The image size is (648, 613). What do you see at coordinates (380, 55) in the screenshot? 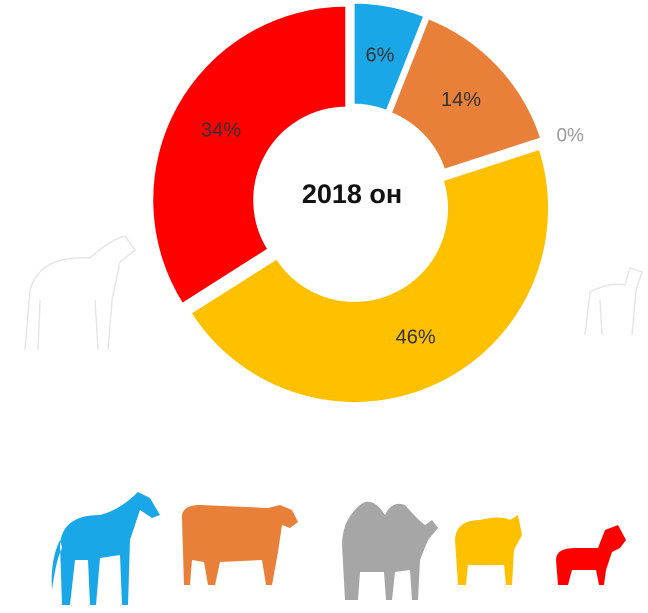
I see `slice-label: 6%` at bounding box center [380, 55].